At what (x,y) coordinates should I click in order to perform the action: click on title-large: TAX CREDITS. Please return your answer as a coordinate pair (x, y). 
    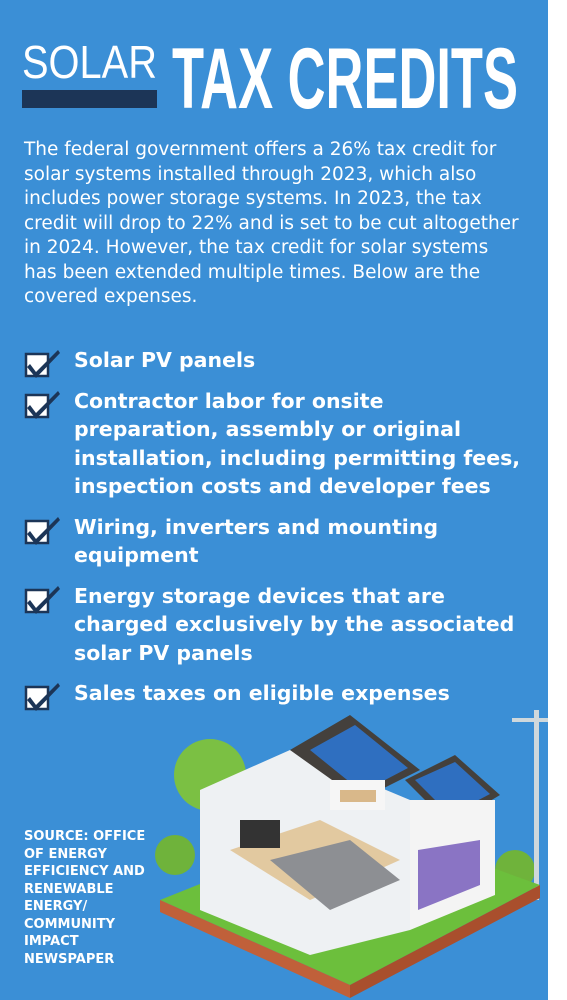
    Looking at the image, I should click on (345, 78).